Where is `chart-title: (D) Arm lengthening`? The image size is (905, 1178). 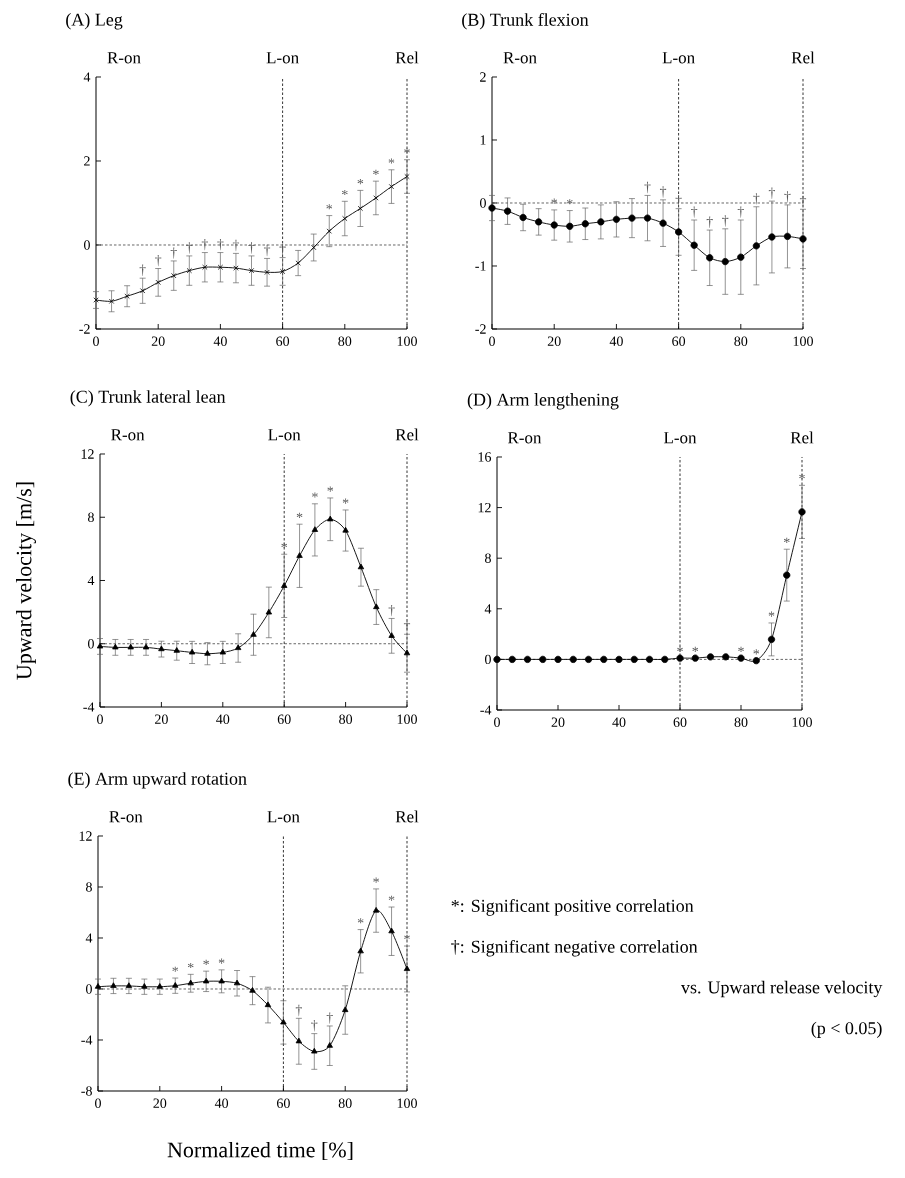 chart-title: (D) Arm lengthening is located at coordinates (543, 401).